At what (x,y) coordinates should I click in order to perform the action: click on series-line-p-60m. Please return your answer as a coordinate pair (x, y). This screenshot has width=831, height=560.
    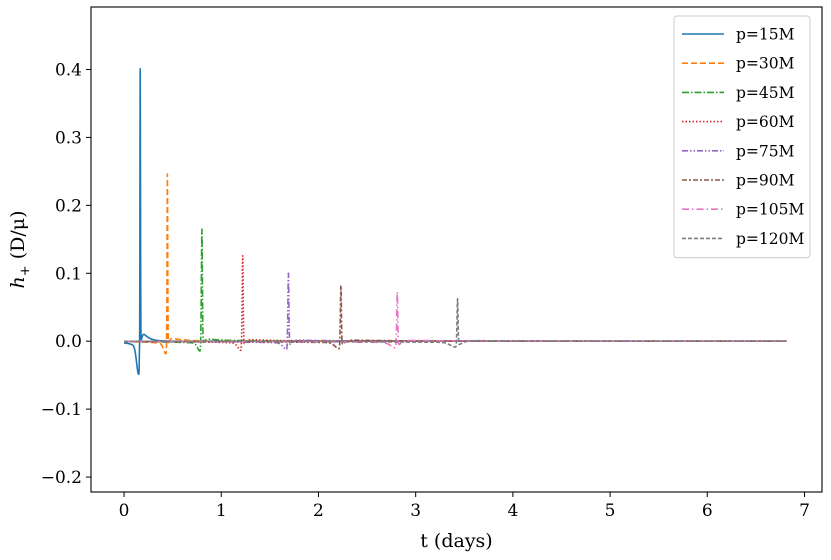
    Looking at the image, I should click on (456, 303).